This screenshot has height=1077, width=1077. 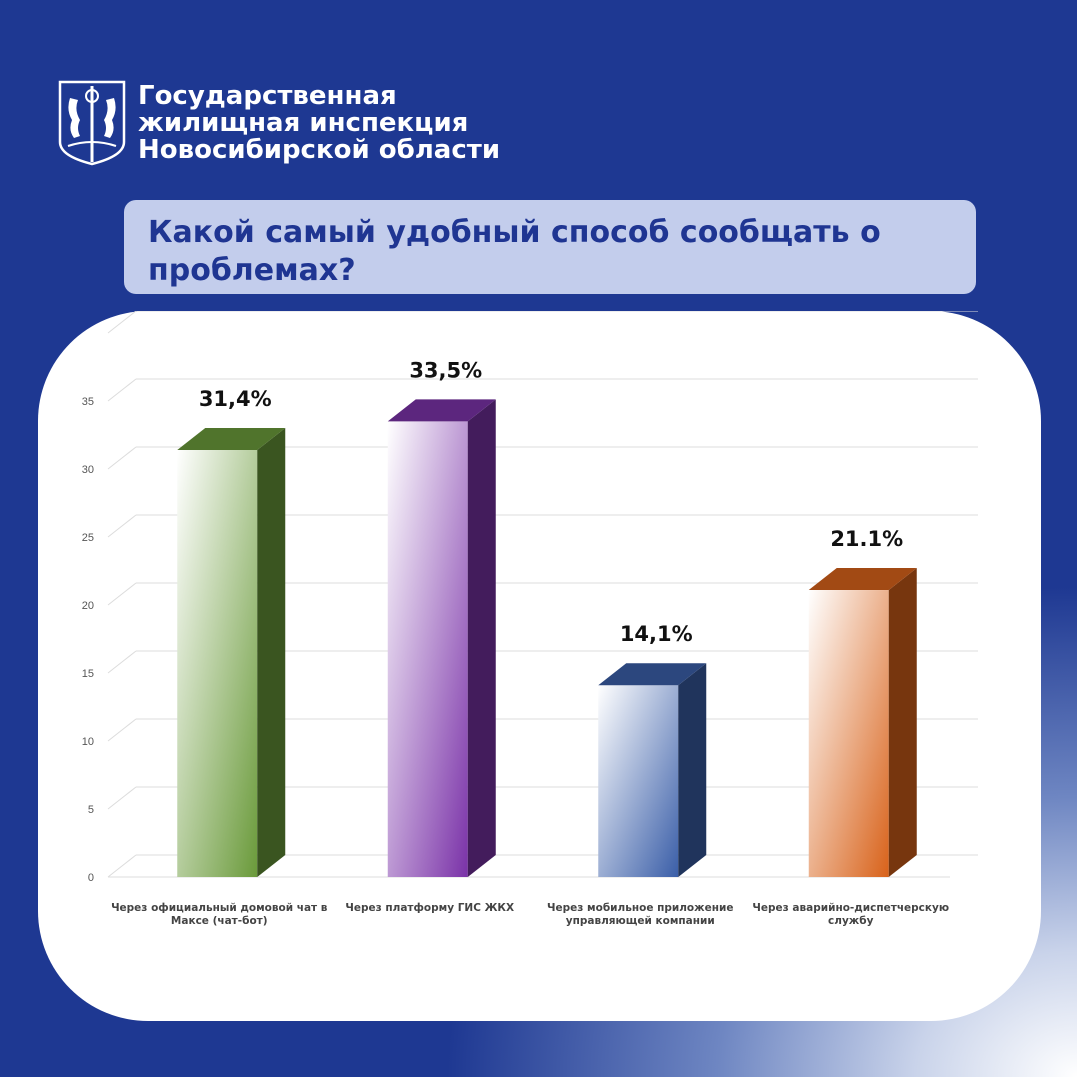 What do you see at coordinates (88, 538) in the screenshot?
I see `y-tick-label: 25` at bounding box center [88, 538].